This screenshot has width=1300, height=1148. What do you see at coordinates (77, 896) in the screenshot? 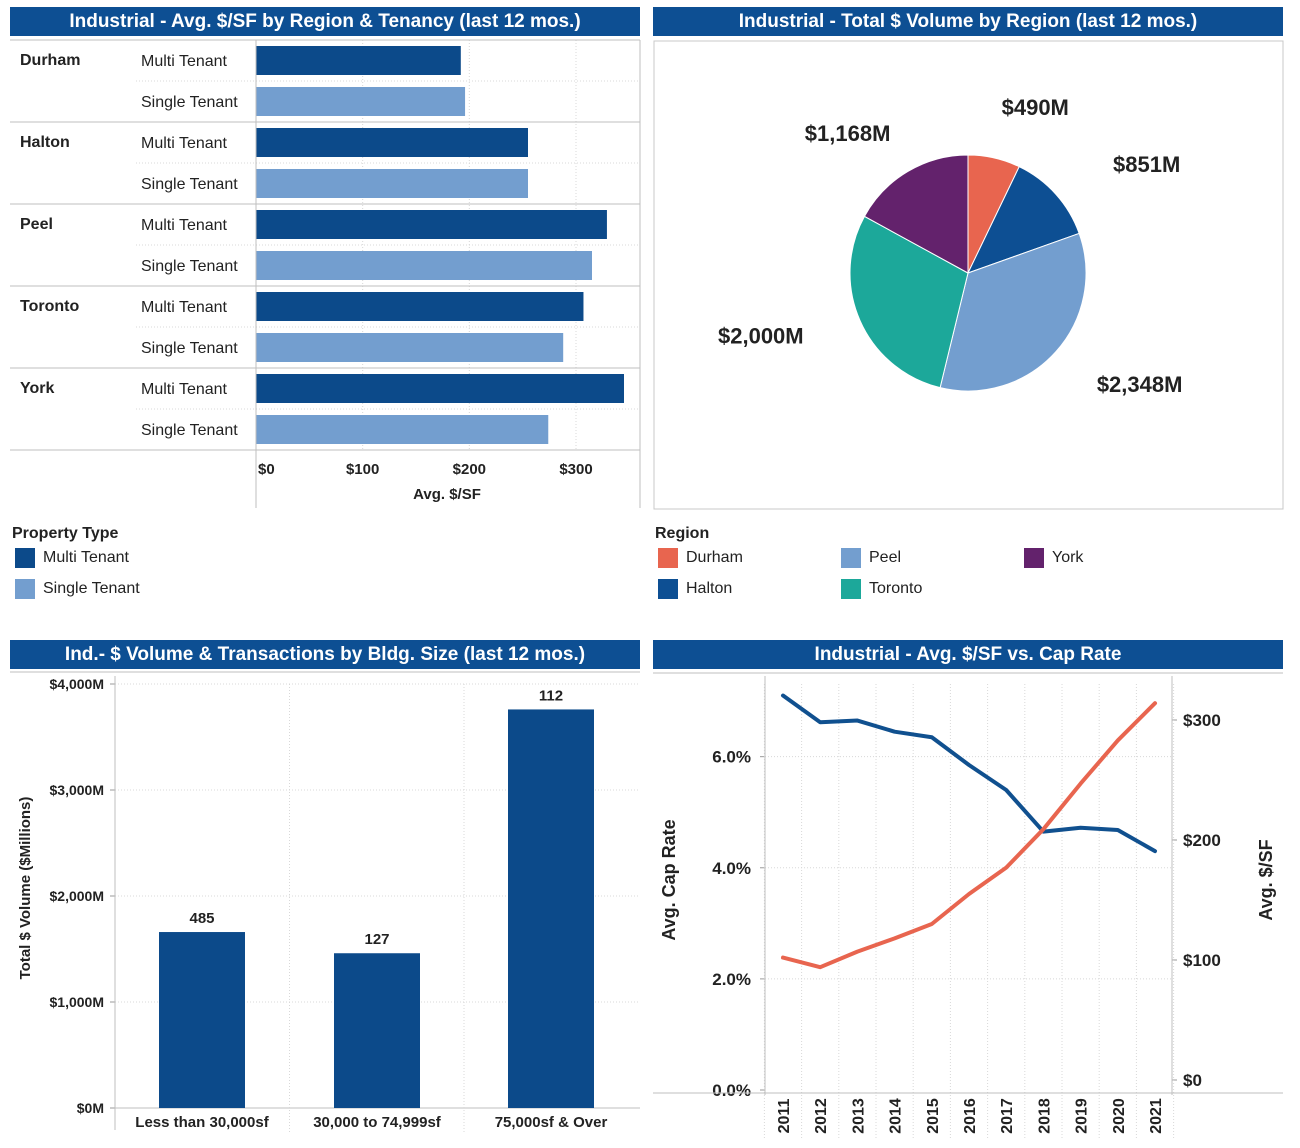
I see `y-tick-label: $2,000M` at bounding box center [77, 896].